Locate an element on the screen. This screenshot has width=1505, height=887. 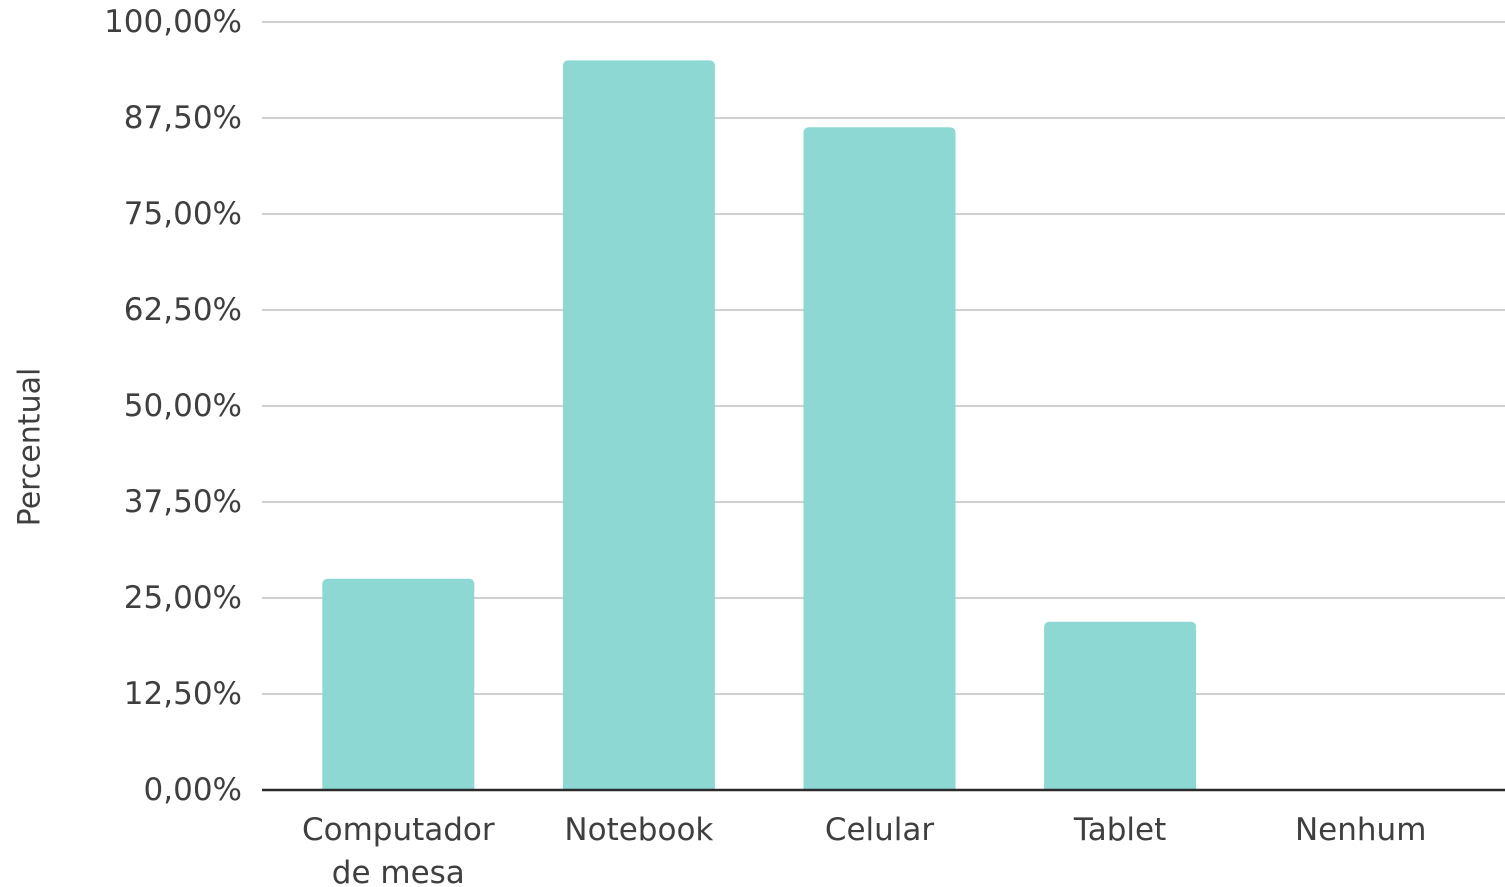
y-tick-label: 62,50% is located at coordinates (183, 310).